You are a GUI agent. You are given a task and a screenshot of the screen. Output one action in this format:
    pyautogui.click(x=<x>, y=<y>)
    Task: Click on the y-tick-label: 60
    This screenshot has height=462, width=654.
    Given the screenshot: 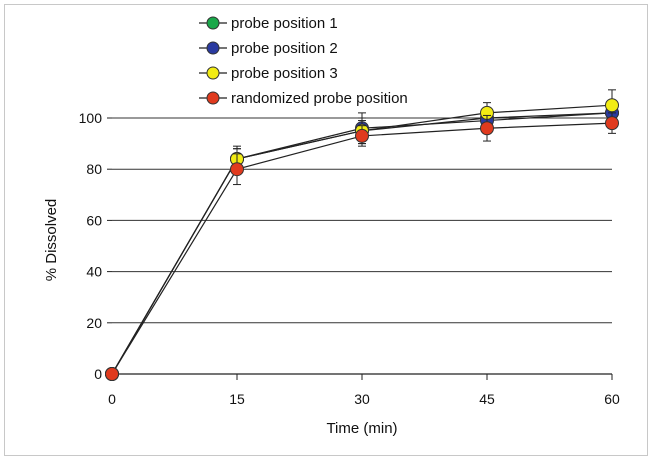 What is the action you would take?
    pyautogui.click(x=94, y=220)
    